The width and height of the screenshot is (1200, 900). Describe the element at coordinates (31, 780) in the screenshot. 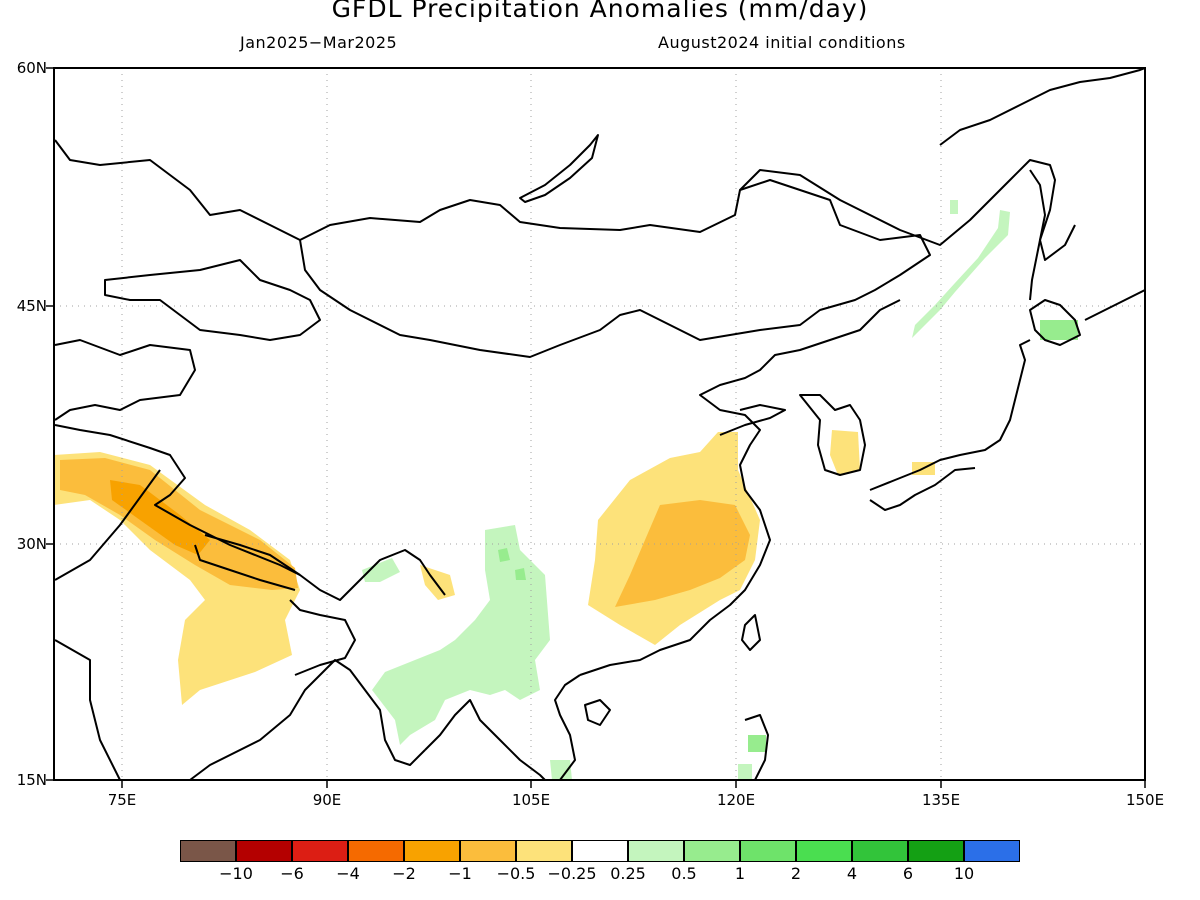

I see `lat-label-15n: 15N` at that location.